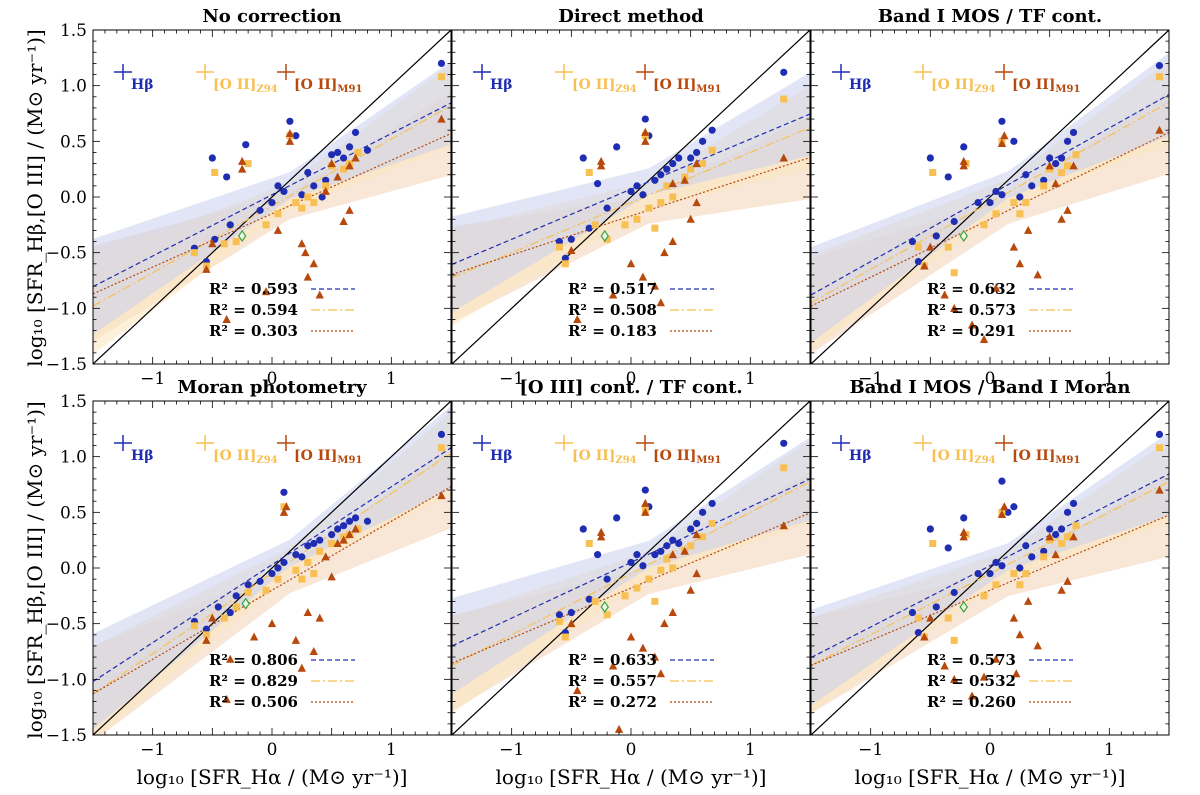  What do you see at coordinates (253, 310) in the screenshot?
I see `r2-label: R² = 0.594` at bounding box center [253, 310].